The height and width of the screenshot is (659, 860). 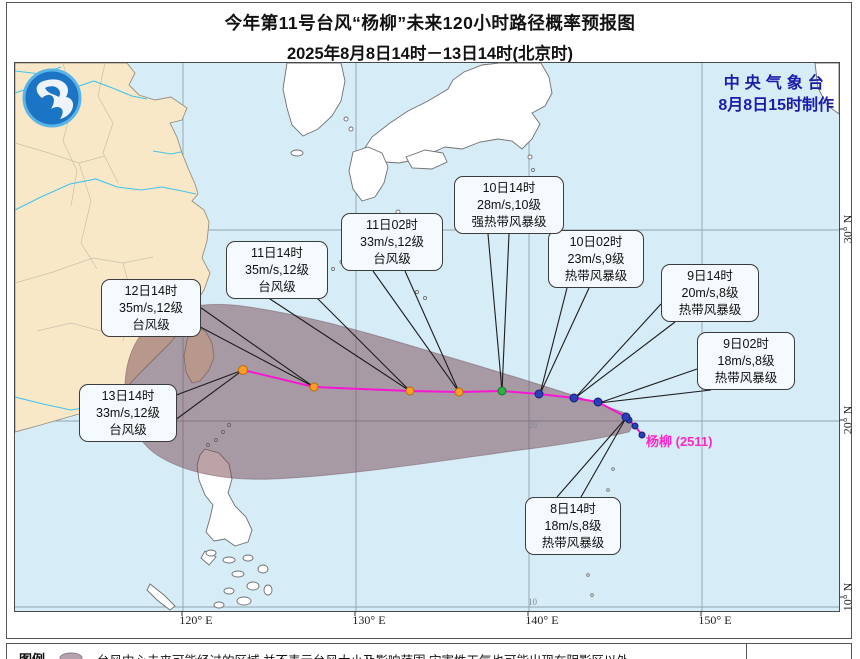 I want to click on storm-name-label: 杨柳 (2511), so click(x=679, y=441).